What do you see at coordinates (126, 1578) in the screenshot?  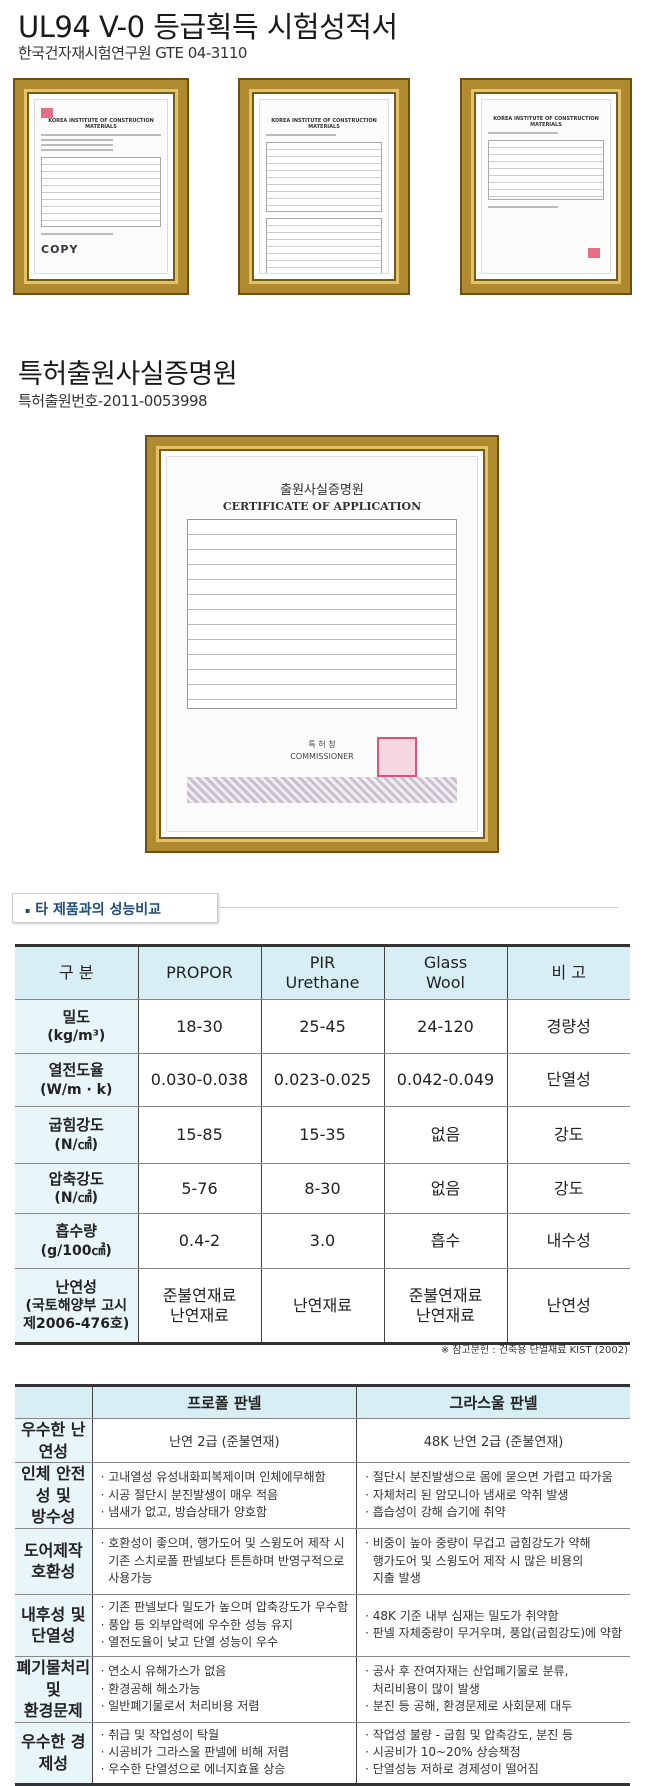 I see `bullet-line: 사용가능` at bounding box center [126, 1578].